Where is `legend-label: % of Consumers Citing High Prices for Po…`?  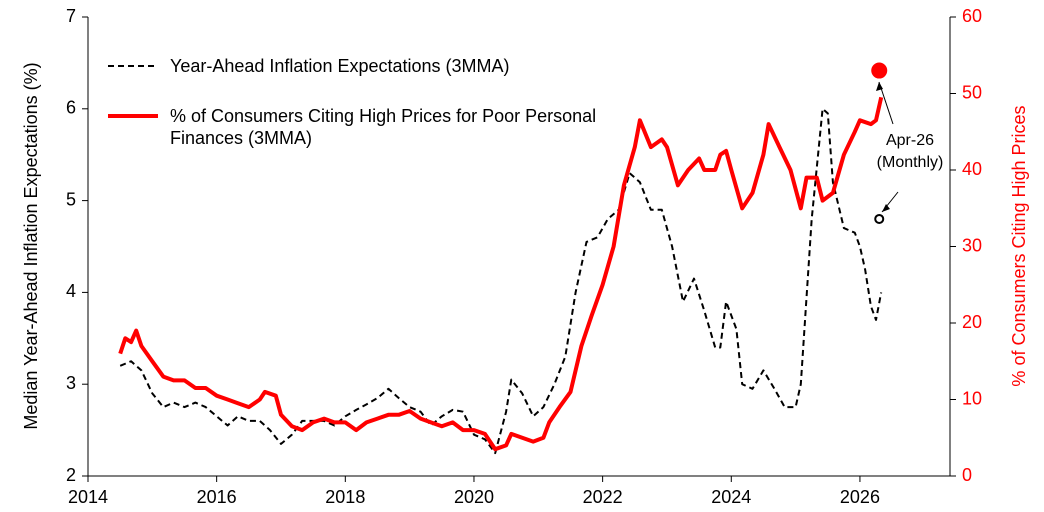
legend-label: % of Consumers Citing High Prices for Po… is located at coordinates (383, 127).